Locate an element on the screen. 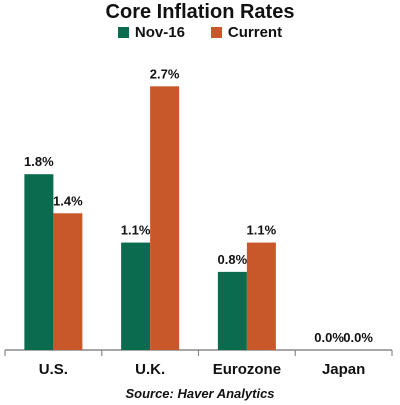  legend-item-series-2: Current is located at coordinates (246, 32).